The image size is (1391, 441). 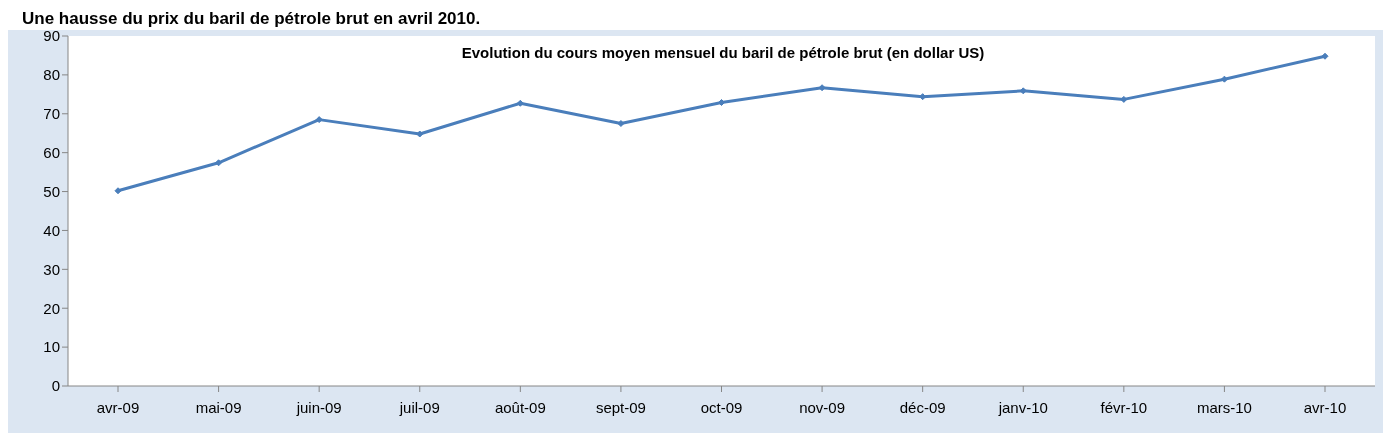 What do you see at coordinates (51, 308) in the screenshot?
I see `y-tick-label: 20` at bounding box center [51, 308].